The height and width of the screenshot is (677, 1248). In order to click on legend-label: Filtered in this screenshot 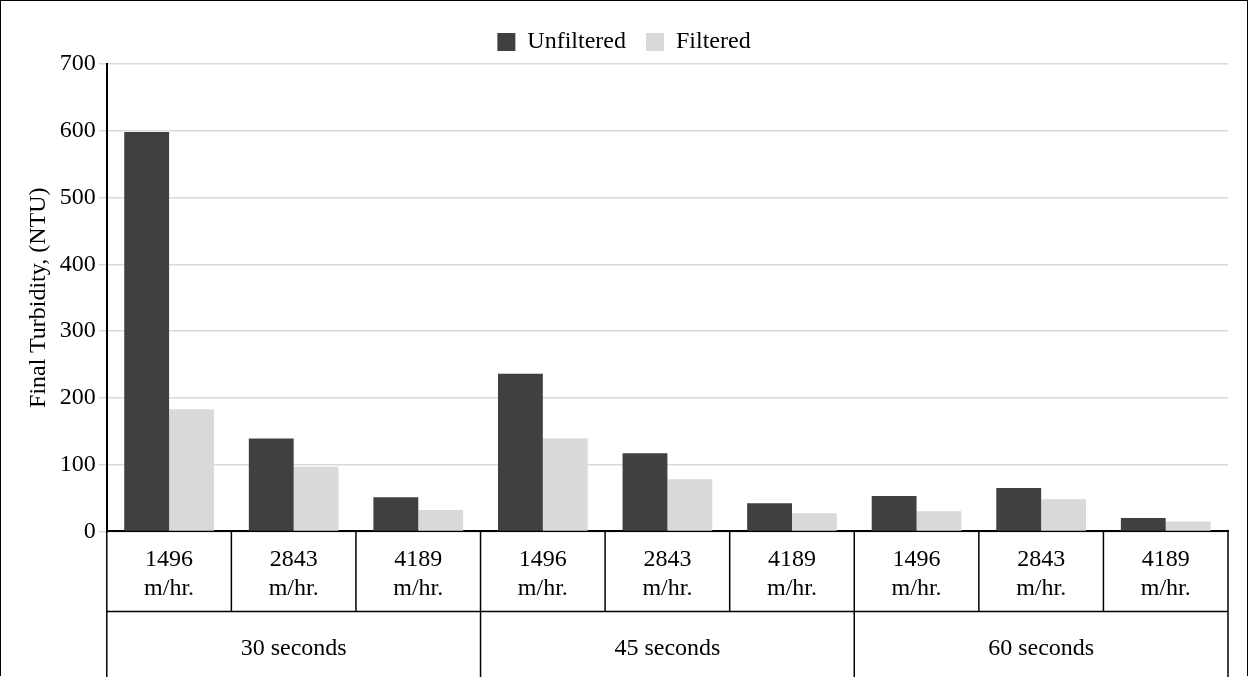, I will do `click(713, 40)`.